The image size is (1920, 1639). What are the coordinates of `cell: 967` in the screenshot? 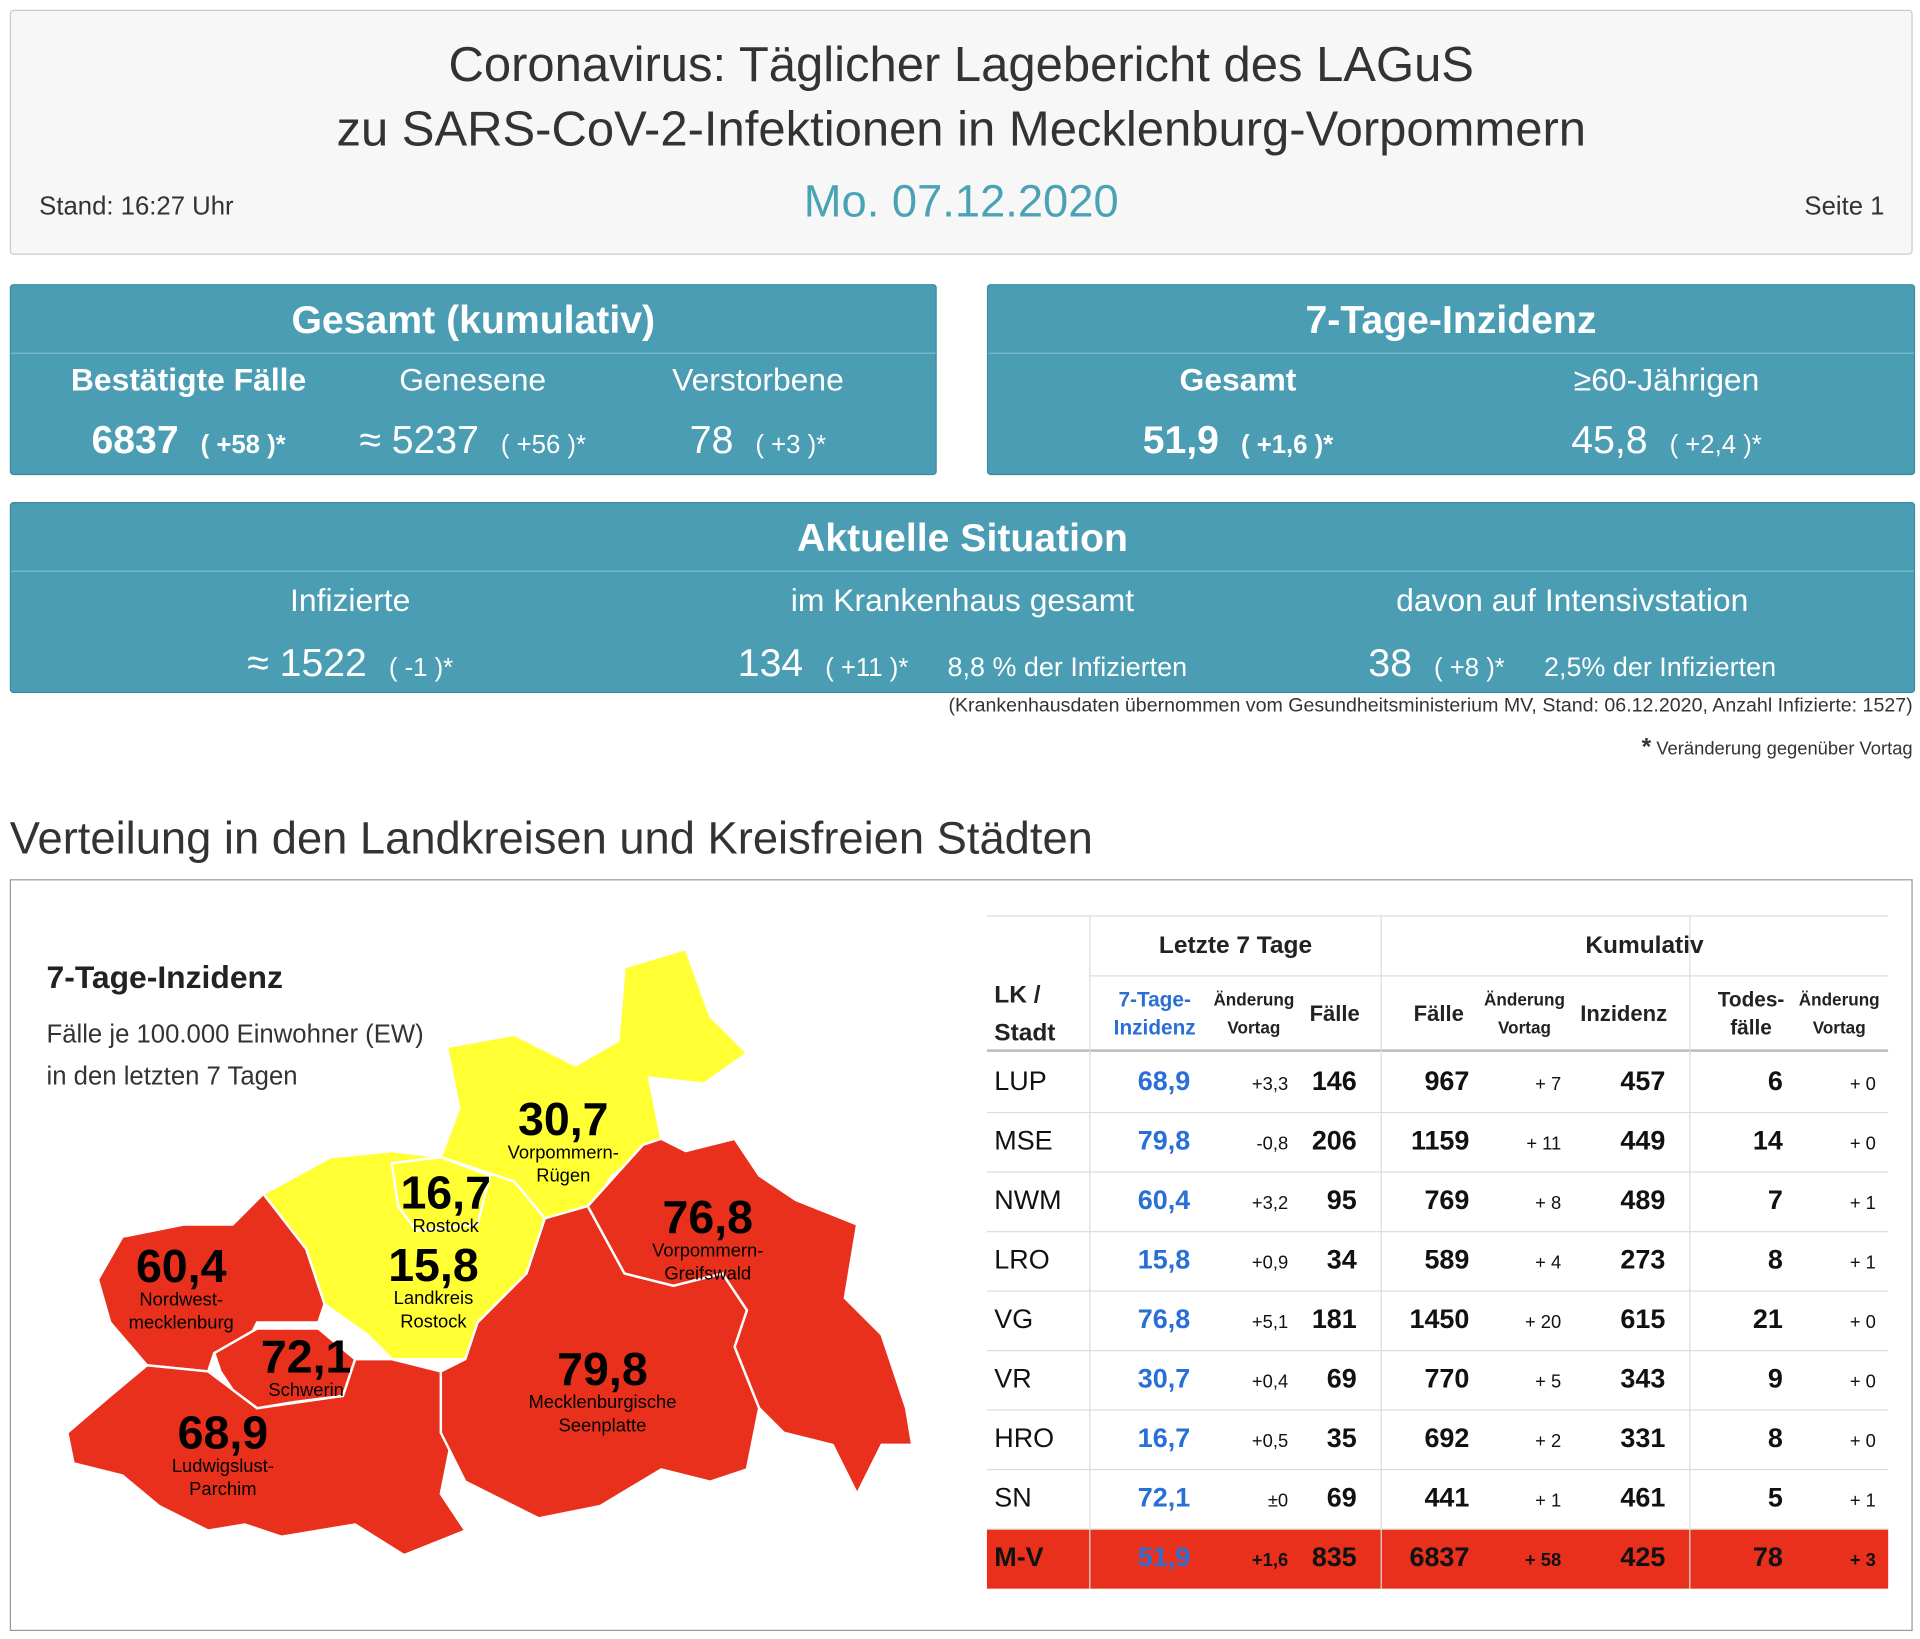 It's located at (1446, 1081).